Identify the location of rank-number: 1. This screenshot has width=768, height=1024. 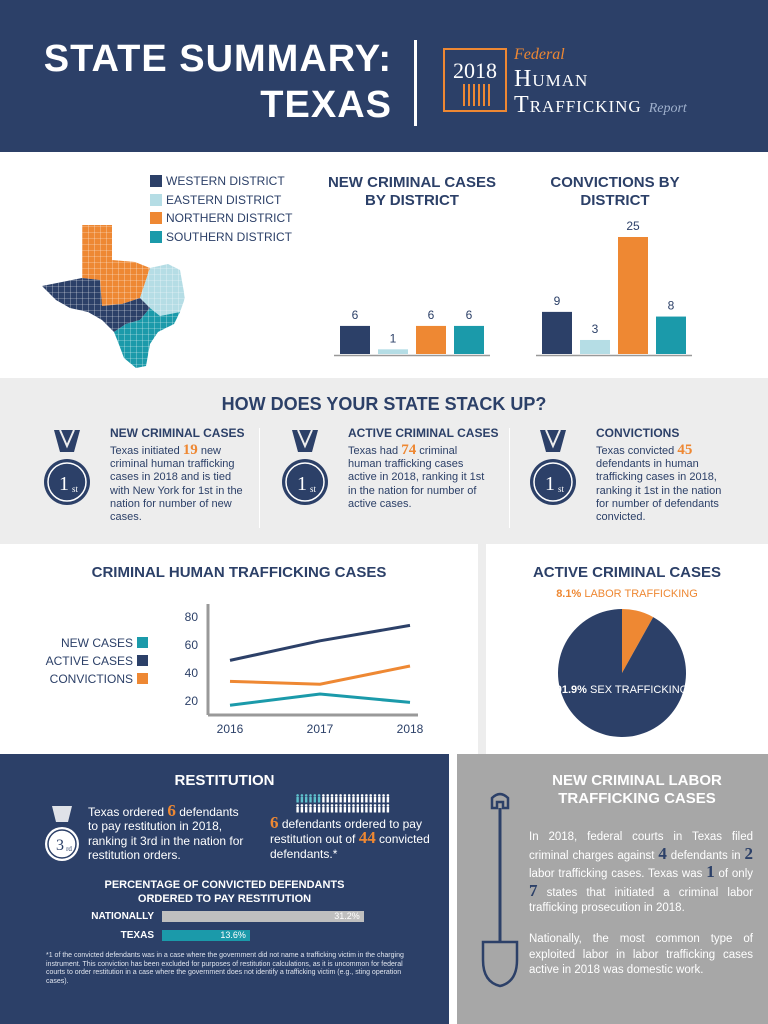
(64, 484).